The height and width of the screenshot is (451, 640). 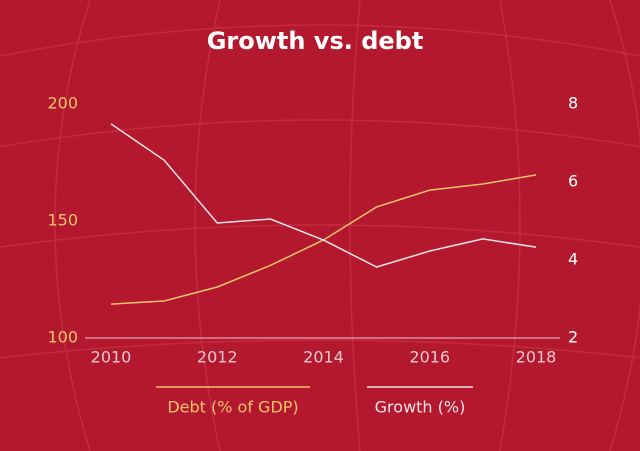 I want to click on y2-tick-label: 4, so click(x=573, y=259).